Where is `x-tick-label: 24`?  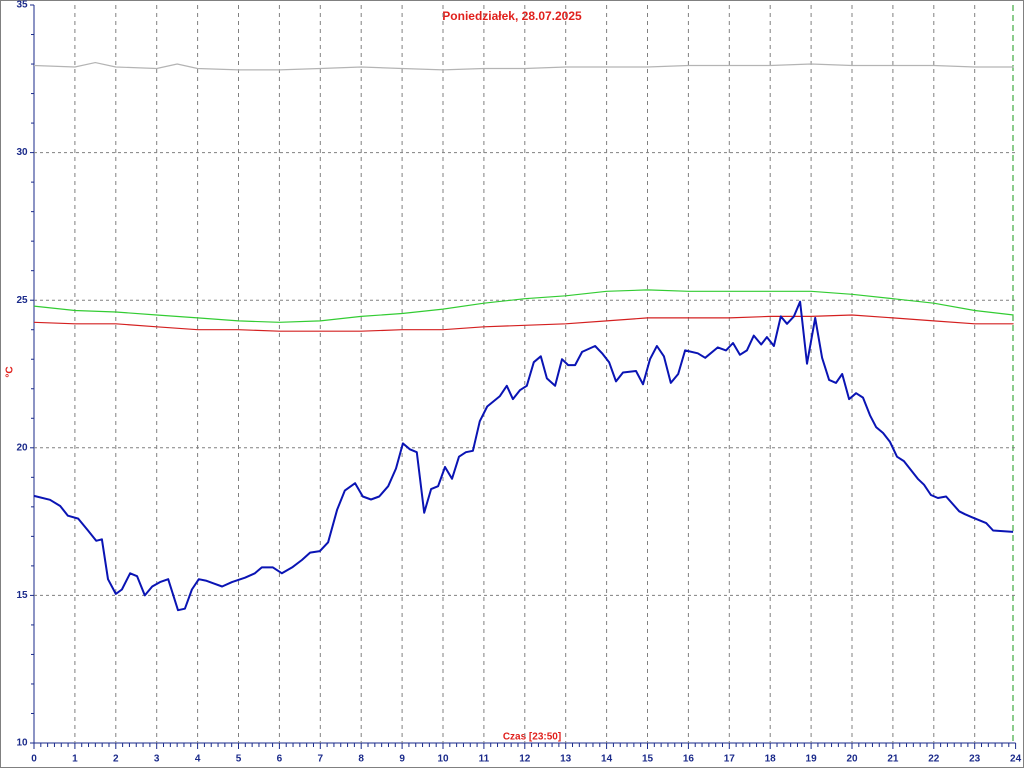 x-tick-label: 24 is located at coordinates (1016, 759).